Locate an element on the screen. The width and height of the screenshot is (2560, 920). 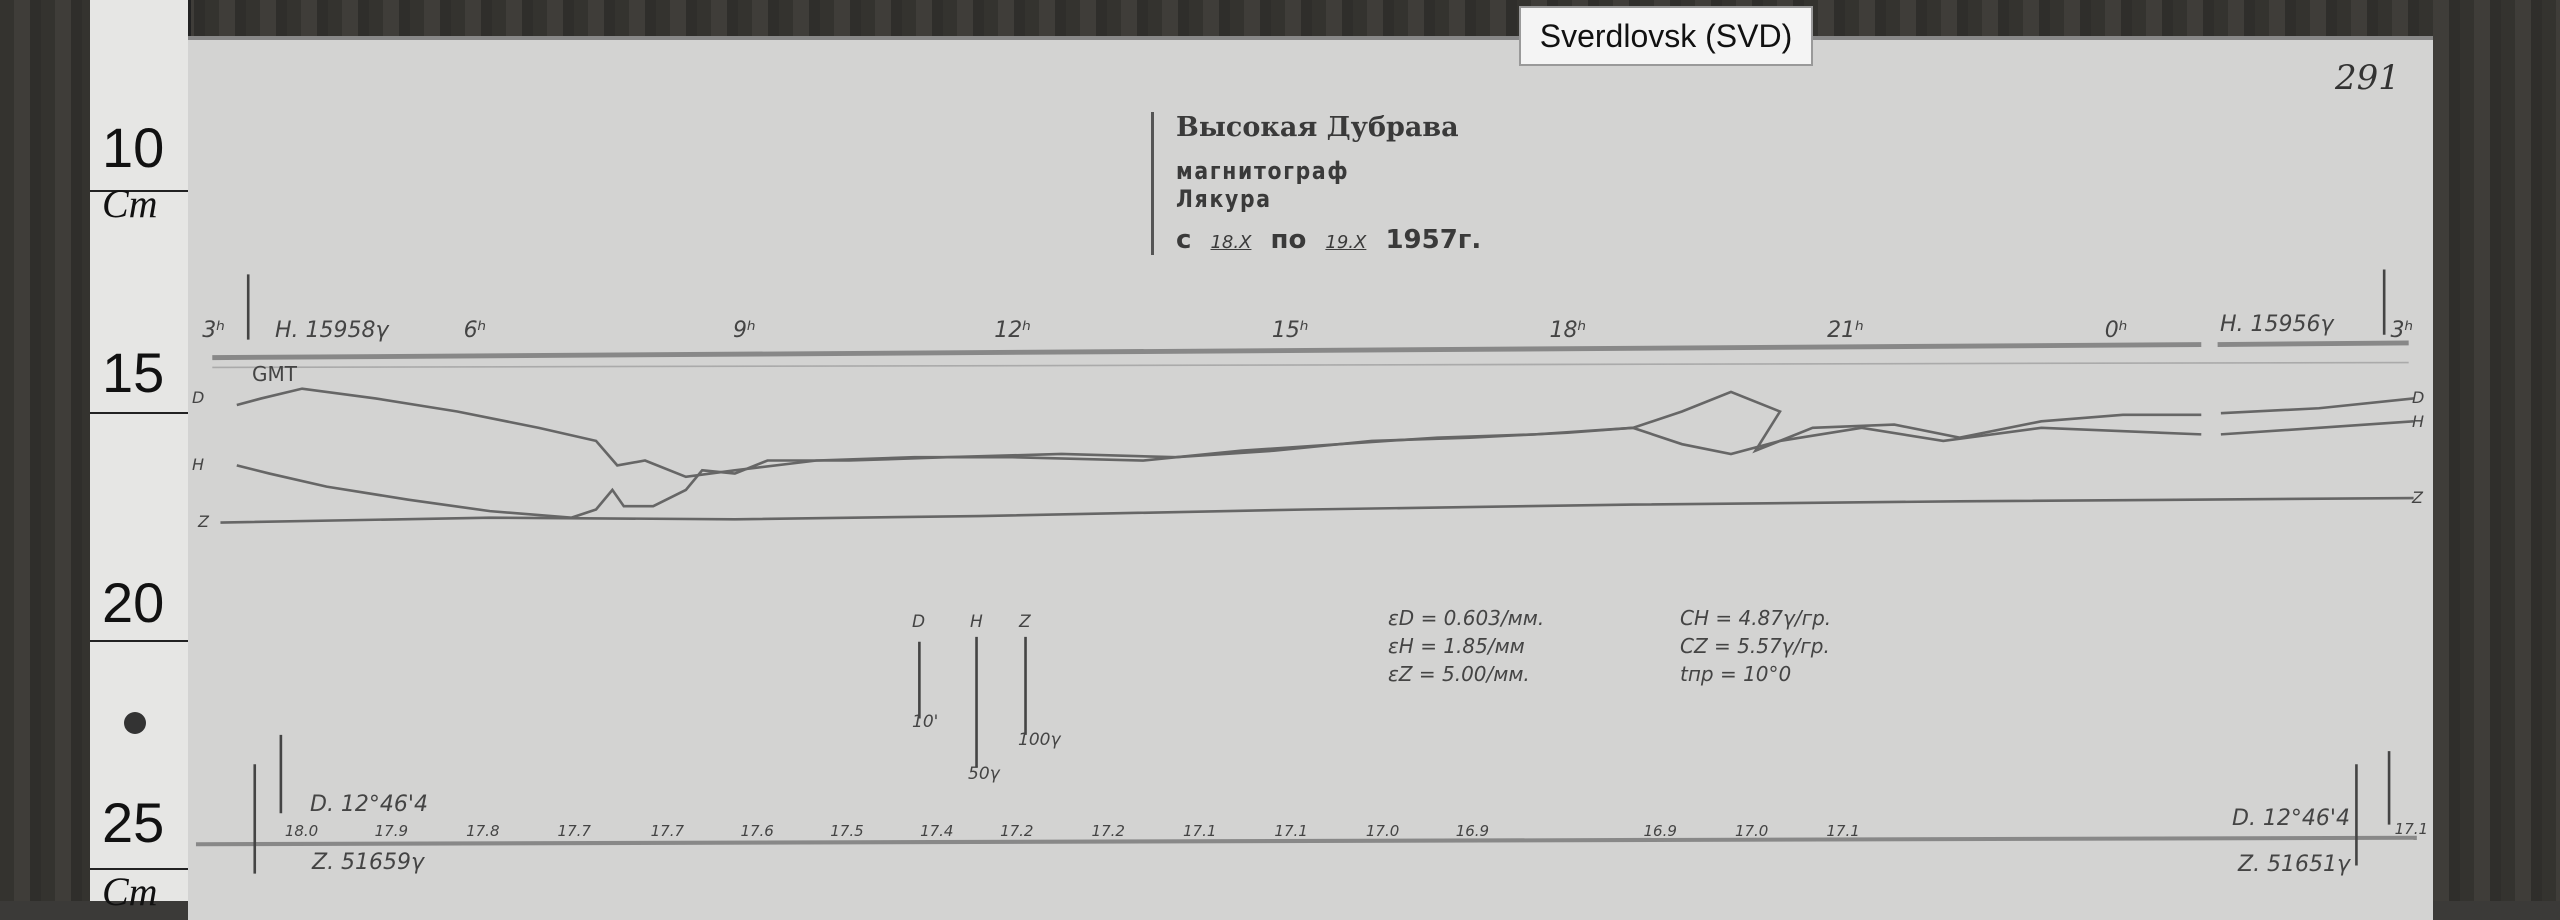
scale-bar-value-z: 100γ is located at coordinates (1039, 740).